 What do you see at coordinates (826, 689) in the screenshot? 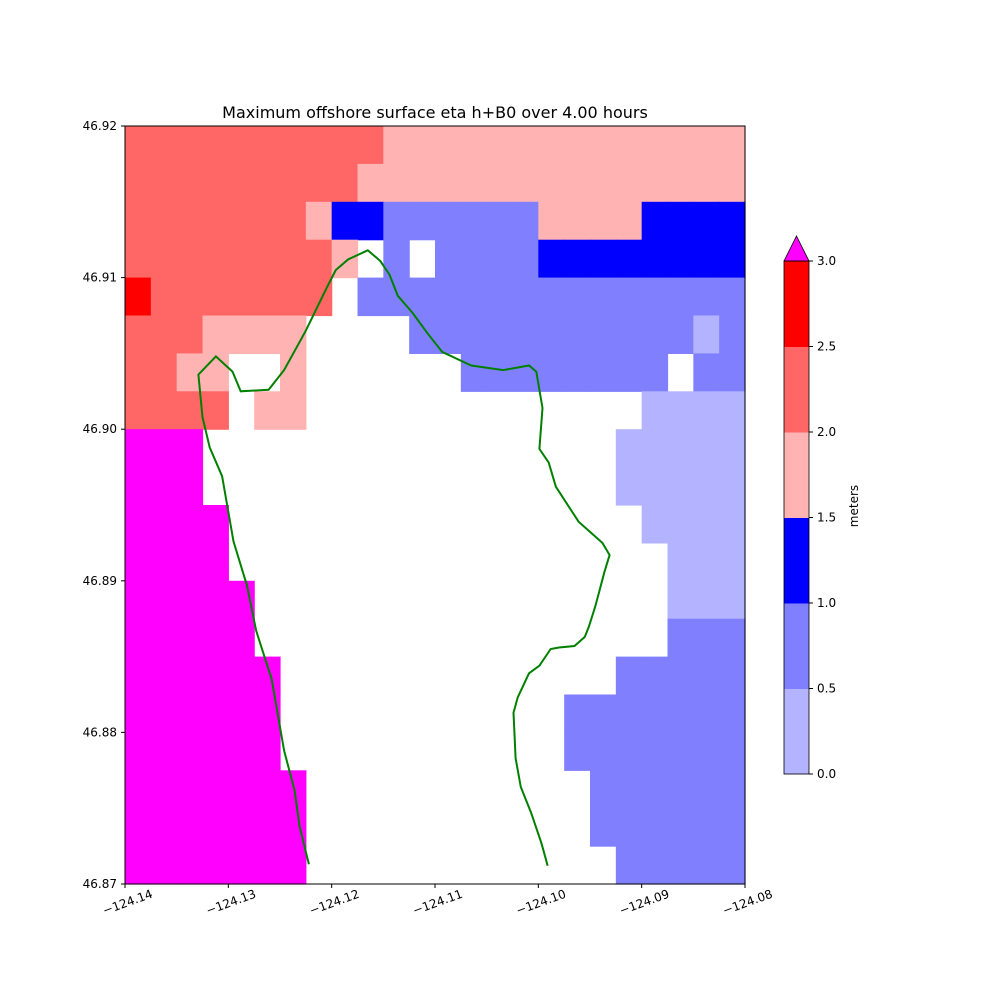
I see `colorbar-tick-label: 0.5` at bounding box center [826, 689].